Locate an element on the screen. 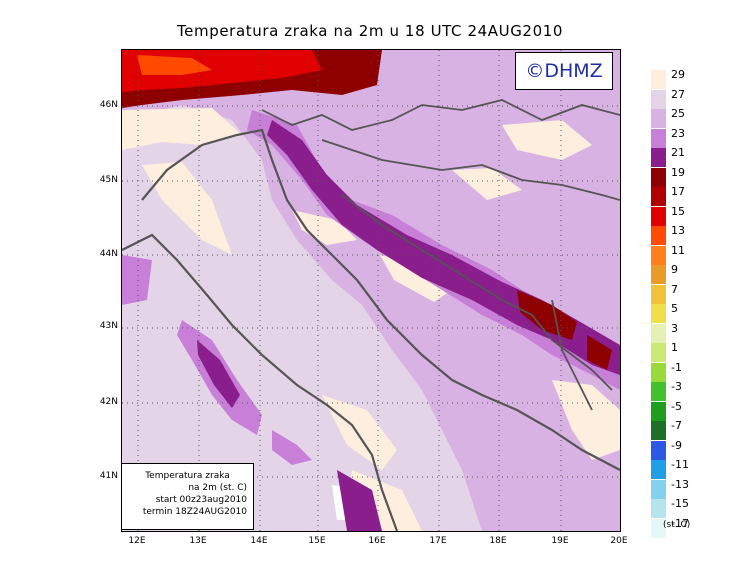 The height and width of the screenshot is (582, 740). legend-label: -17 is located at coordinates (680, 523).